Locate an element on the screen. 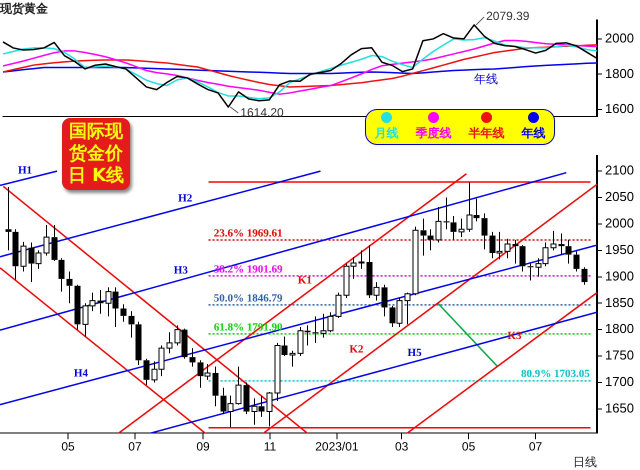  annotation: 2079.39 is located at coordinates (508, 16).